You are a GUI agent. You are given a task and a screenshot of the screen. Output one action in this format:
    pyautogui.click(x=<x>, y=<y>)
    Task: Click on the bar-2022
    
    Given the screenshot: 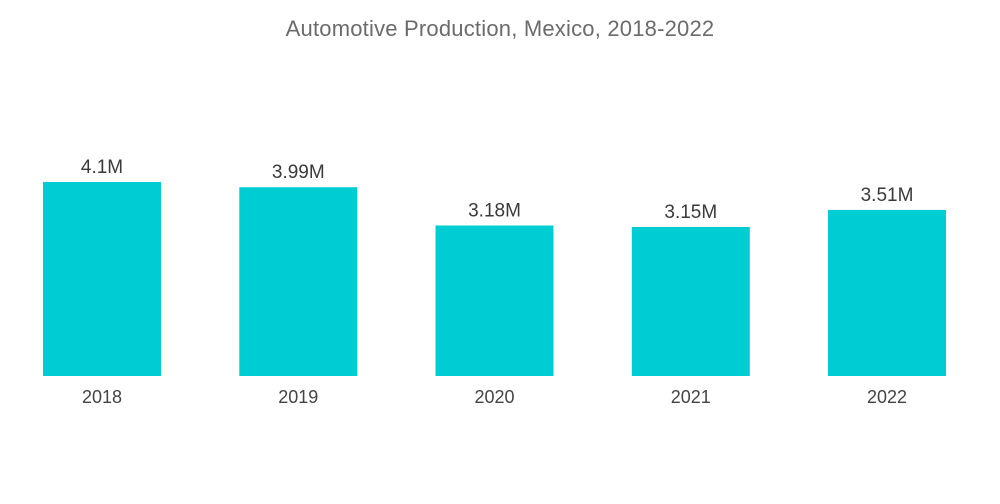 What is the action you would take?
    pyautogui.click(x=887, y=292)
    